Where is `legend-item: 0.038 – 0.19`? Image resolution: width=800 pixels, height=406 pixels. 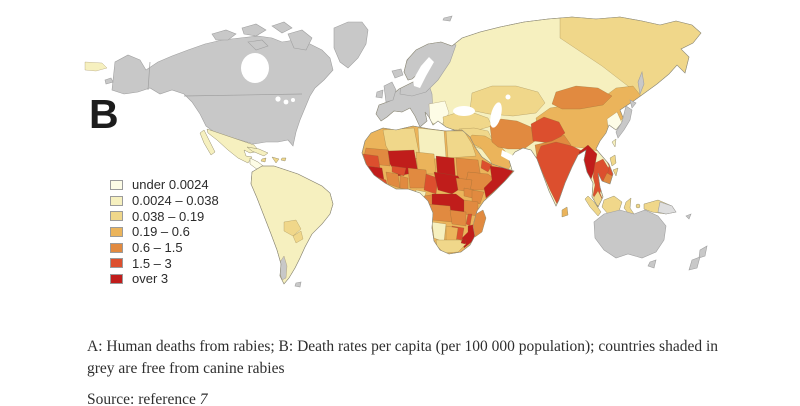 legend-item: 0.038 – 0.19 is located at coordinates (164, 216).